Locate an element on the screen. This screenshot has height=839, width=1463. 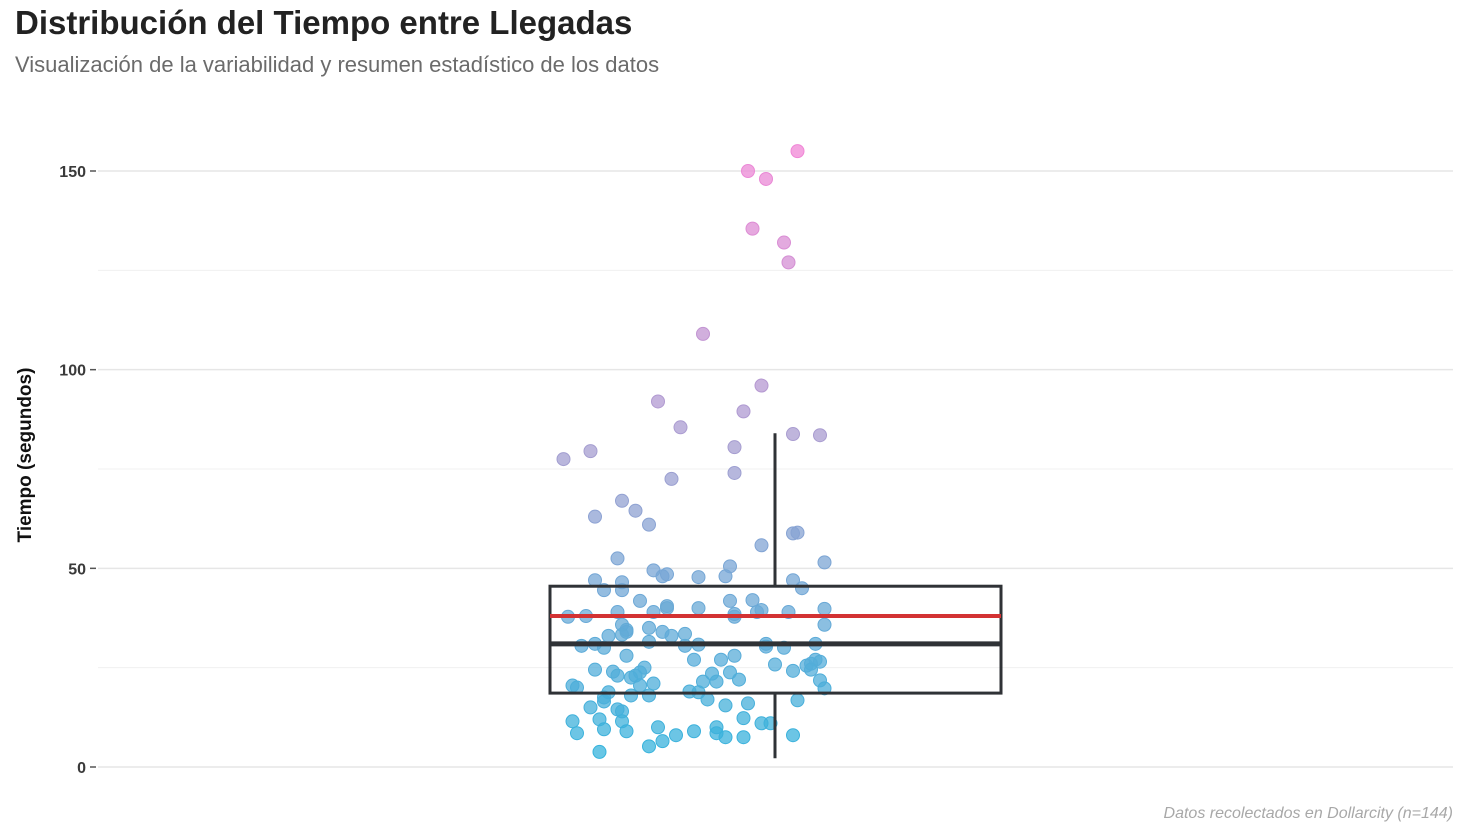
chart-title: Distribución del Tiempo entre Llegadas is located at coordinates (324, 22).